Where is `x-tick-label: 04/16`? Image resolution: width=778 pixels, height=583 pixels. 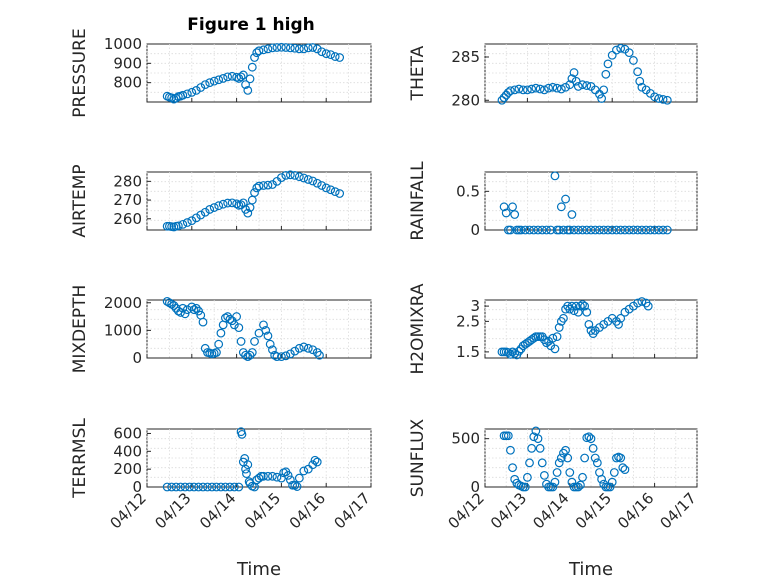
x-tick-label: 04/16 is located at coordinates (307, 510).